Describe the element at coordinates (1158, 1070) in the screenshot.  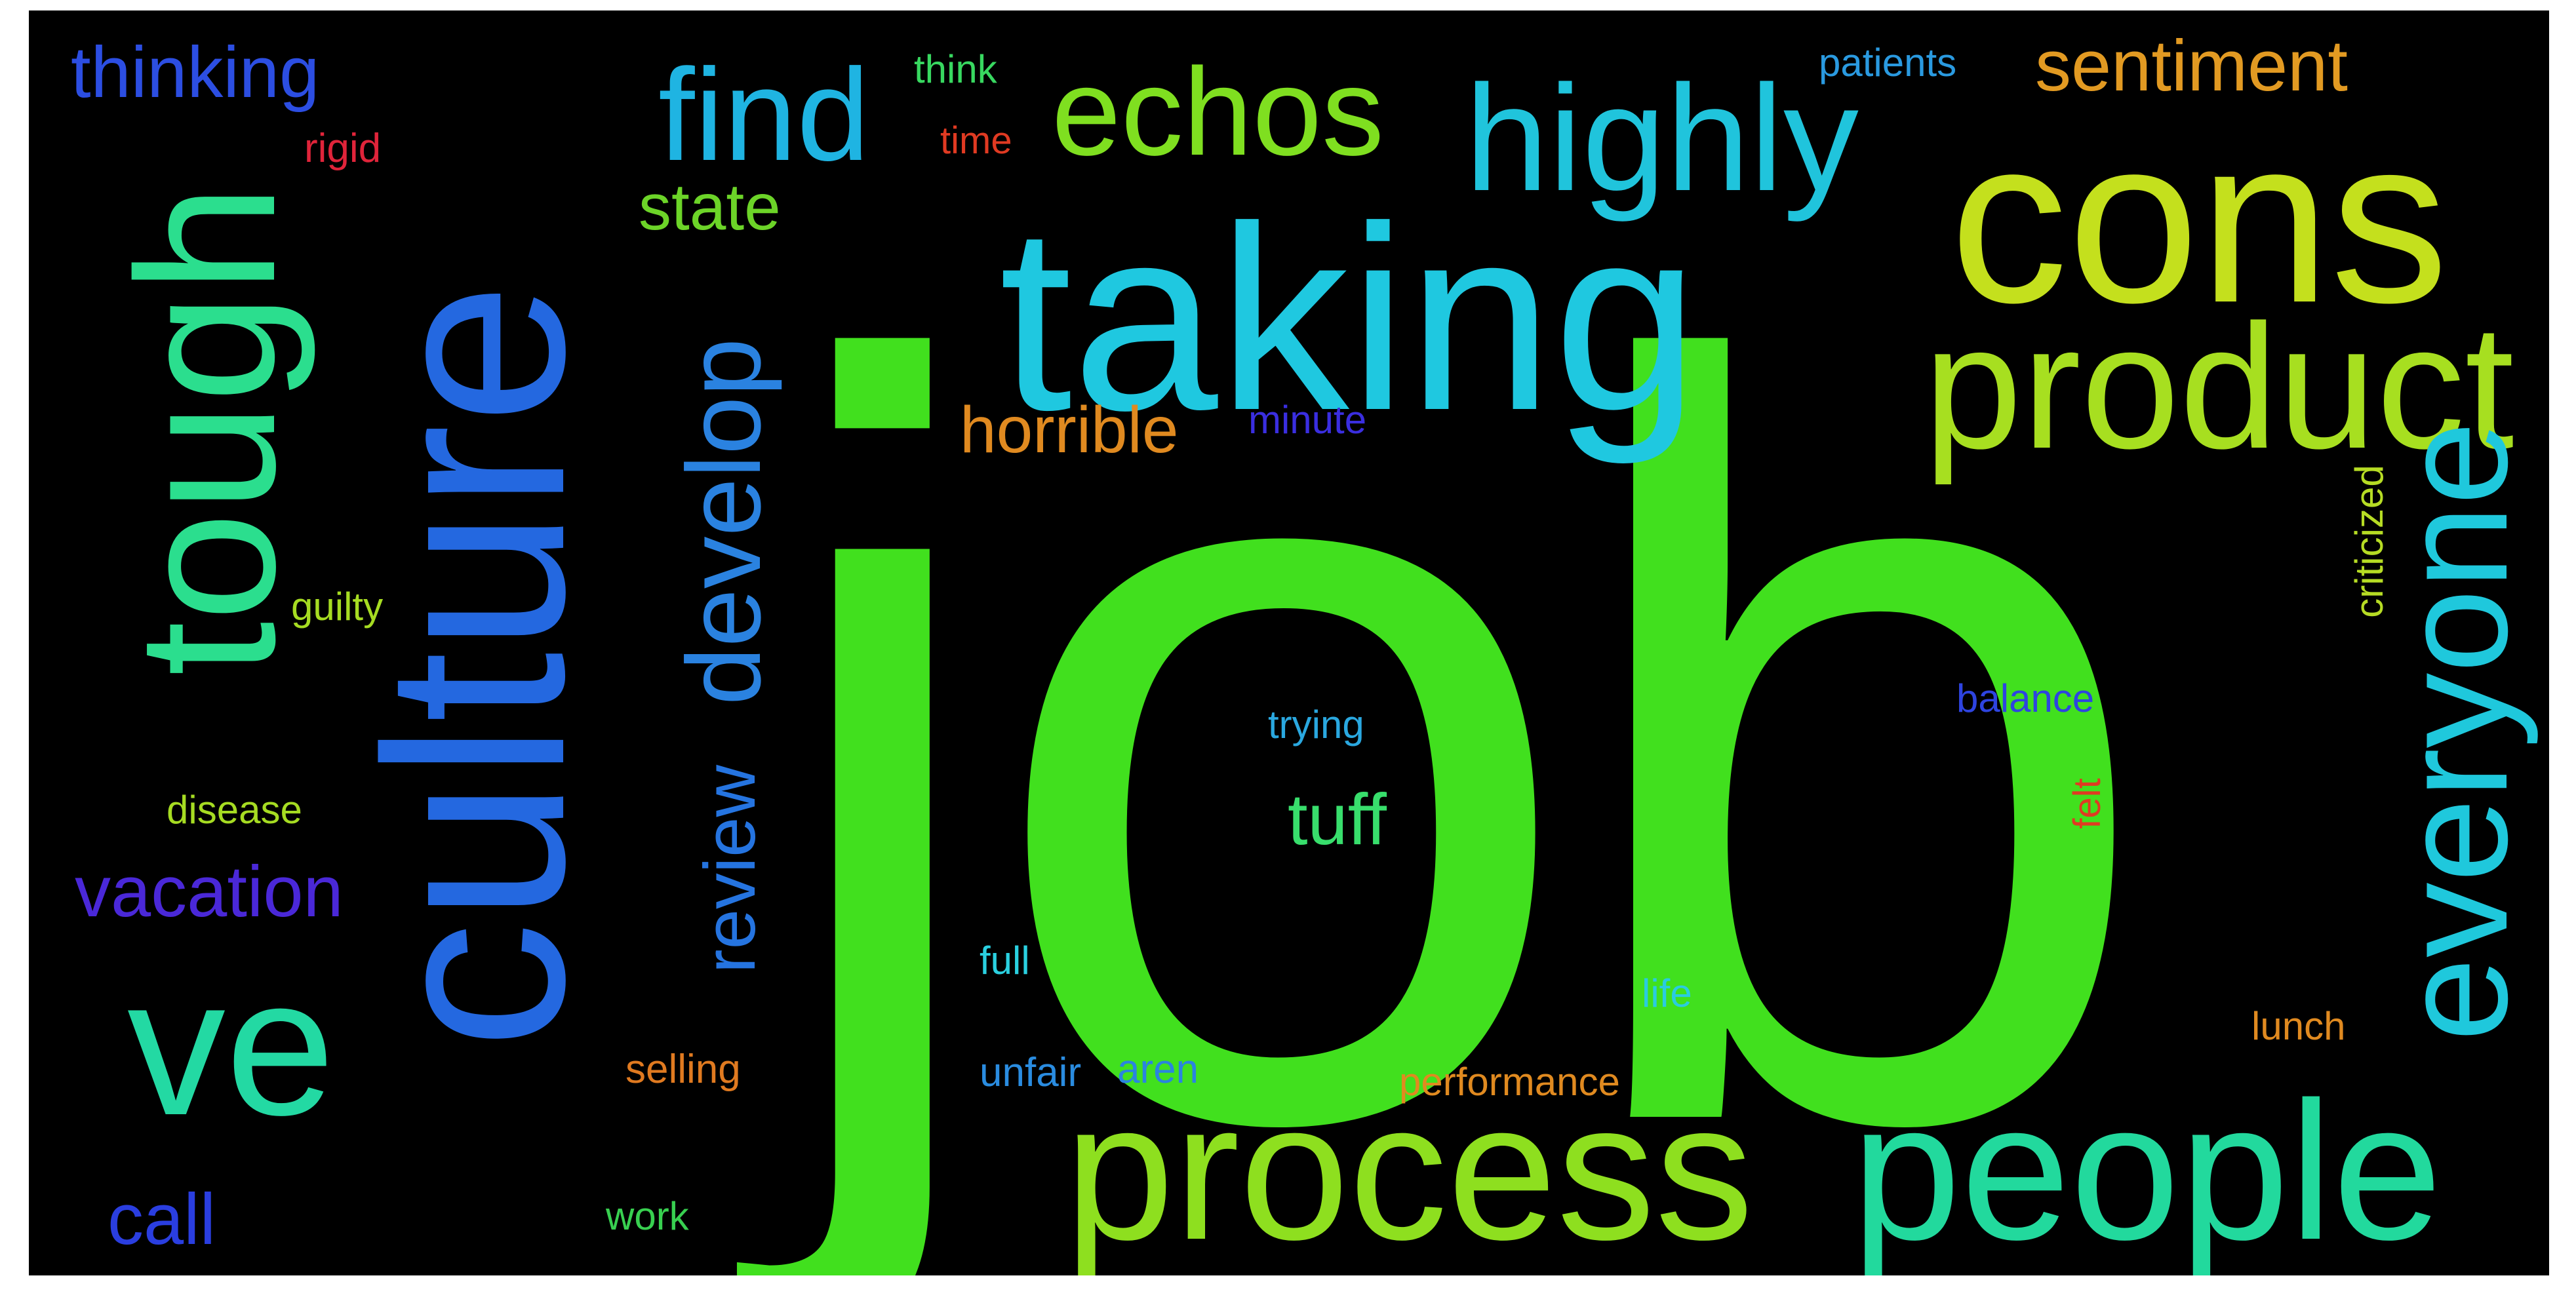
I see `word-aren: aren` at that location.